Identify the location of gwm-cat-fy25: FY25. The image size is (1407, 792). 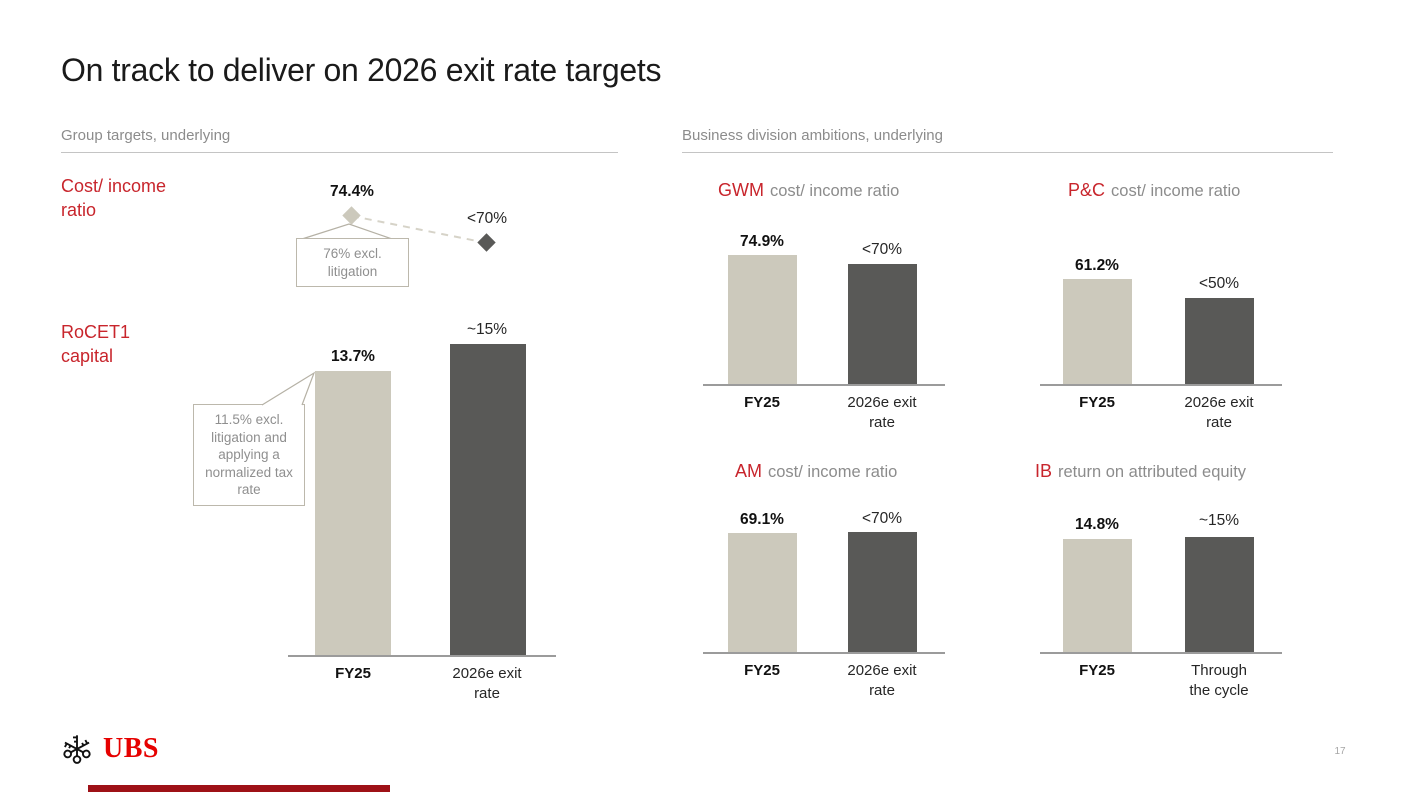
(762, 402).